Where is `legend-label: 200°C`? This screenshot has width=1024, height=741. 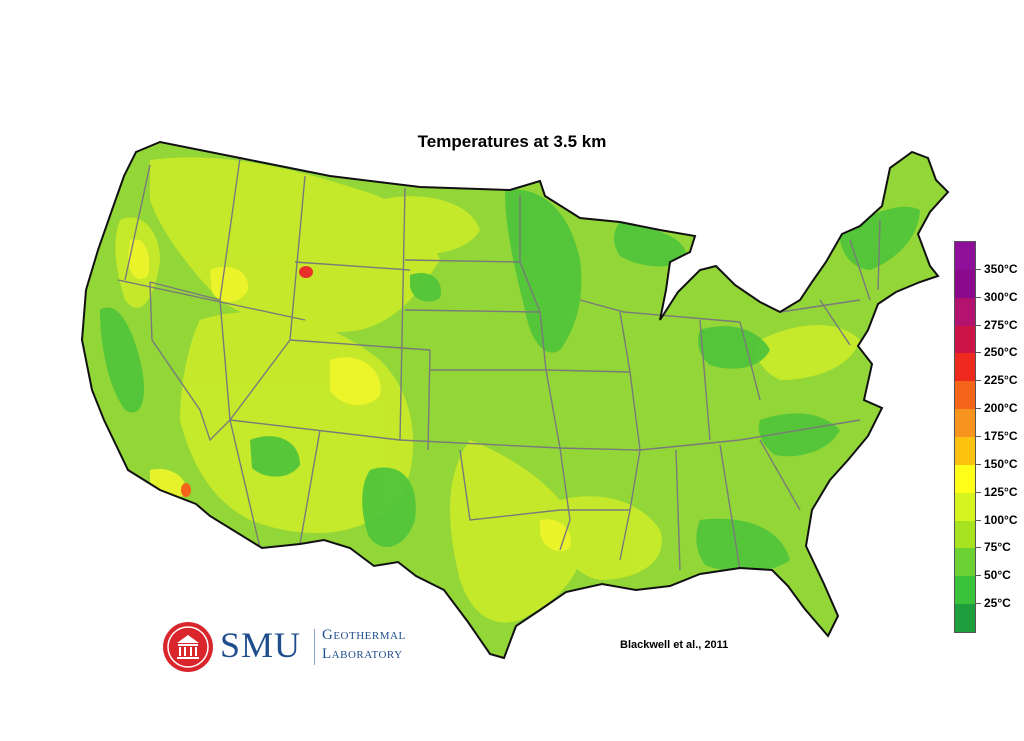
legend-label: 200°C is located at coordinates (1001, 408).